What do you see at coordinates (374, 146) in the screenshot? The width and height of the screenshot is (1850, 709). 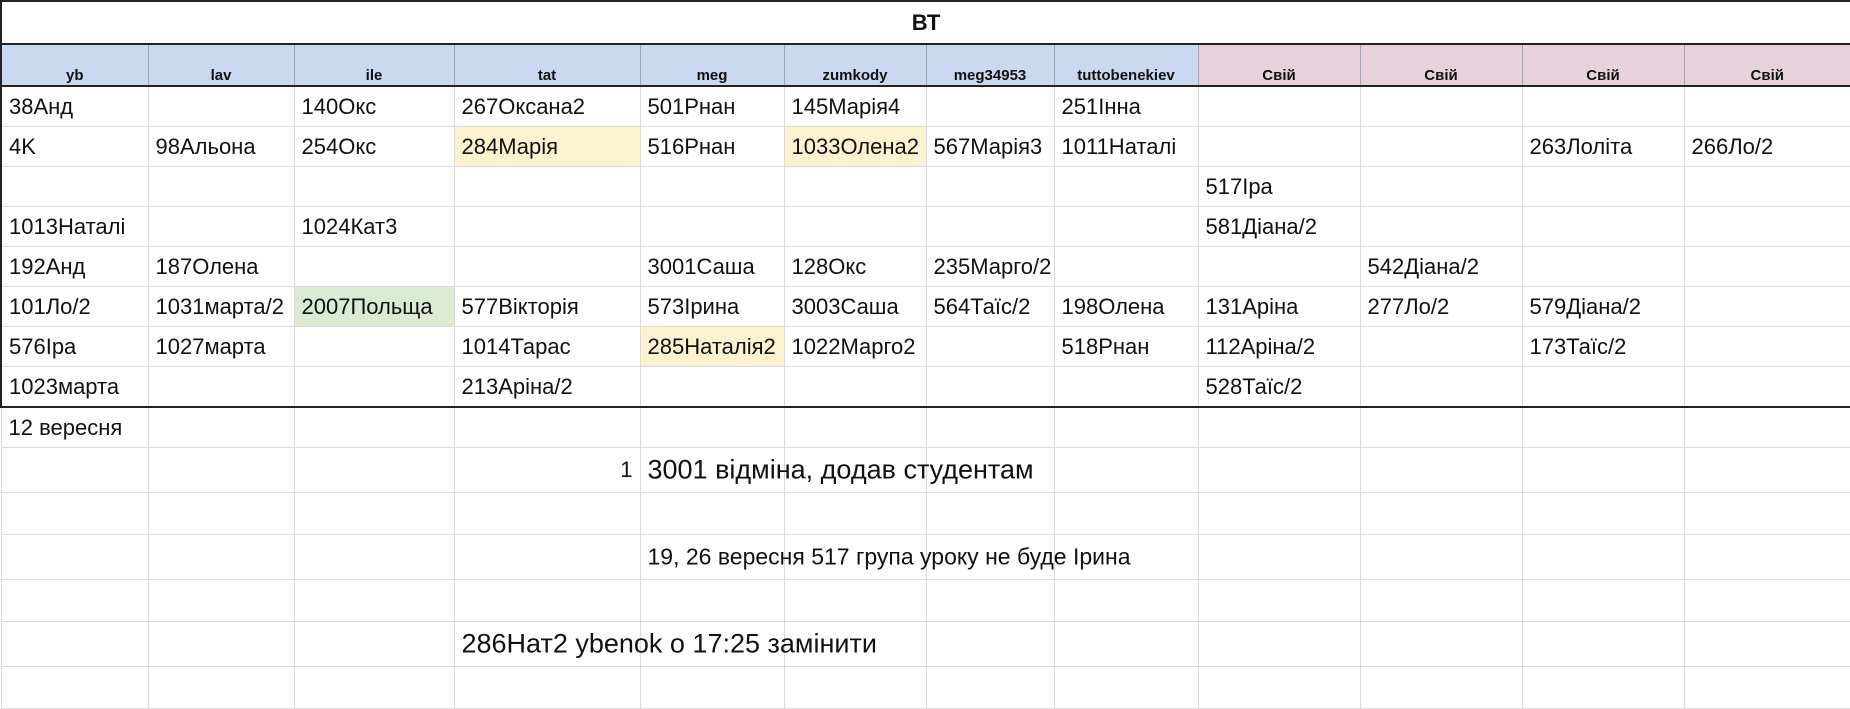 I see `table-cell: 254Окс` at bounding box center [374, 146].